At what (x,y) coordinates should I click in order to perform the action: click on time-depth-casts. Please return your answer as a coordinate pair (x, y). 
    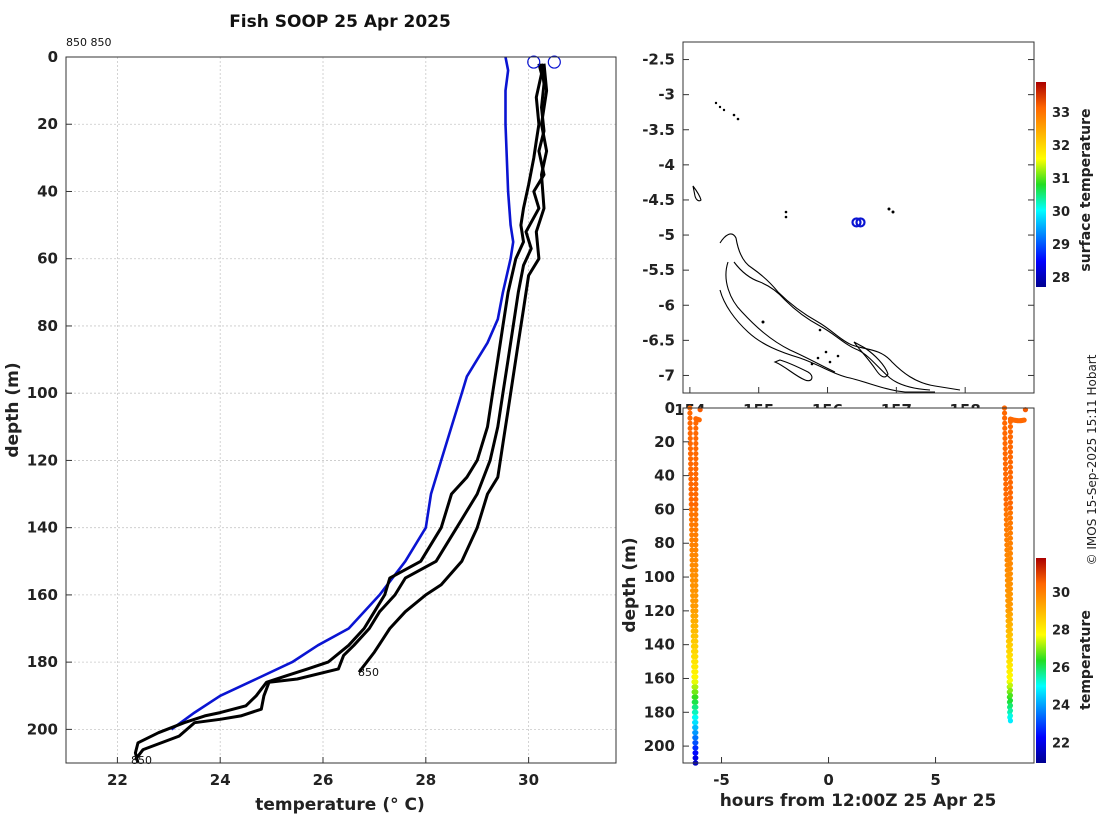
    Looking at the image, I should click on (858, 585).